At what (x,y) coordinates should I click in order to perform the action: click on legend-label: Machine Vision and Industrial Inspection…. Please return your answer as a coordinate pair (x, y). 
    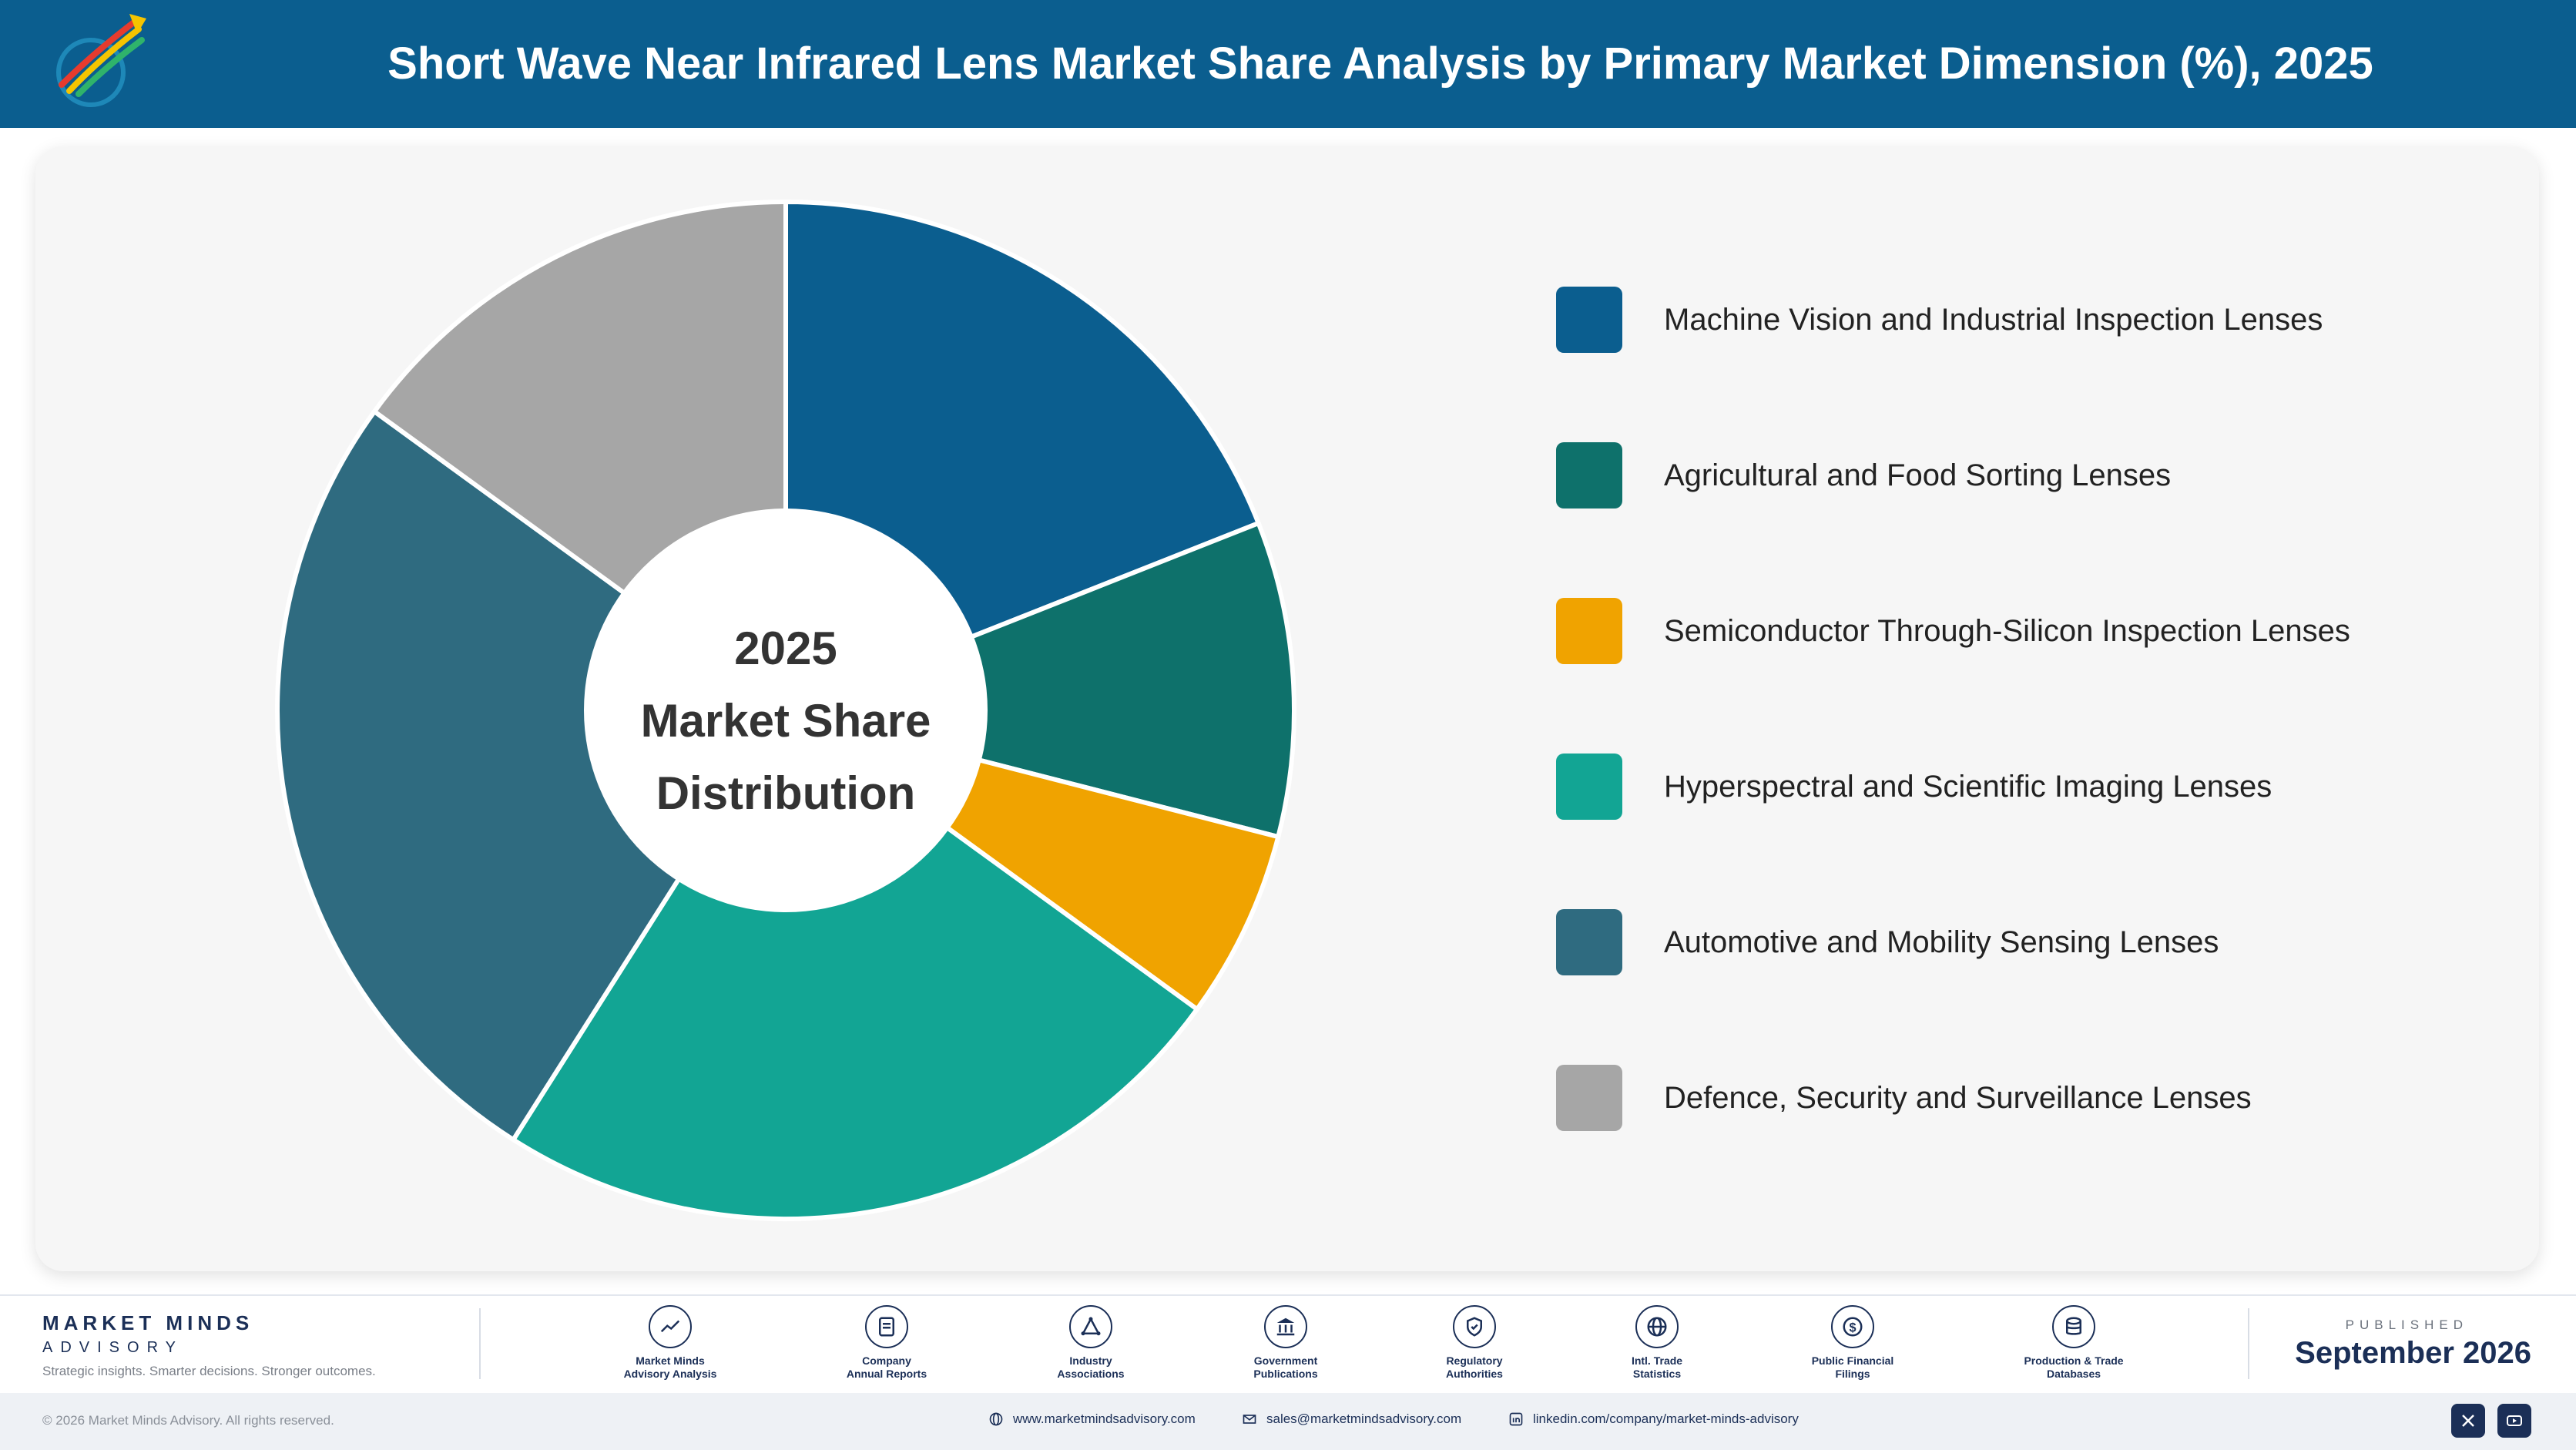
    Looking at the image, I should click on (1993, 320).